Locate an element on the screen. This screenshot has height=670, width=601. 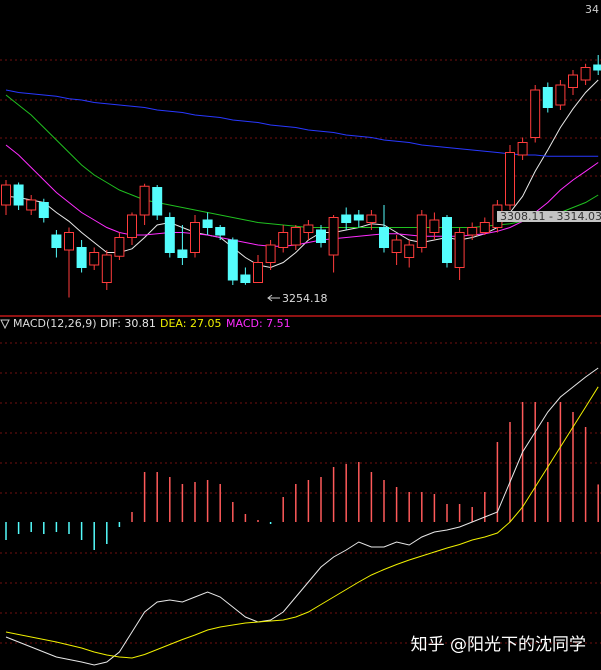
macd-title: MACD(12,26,9) is located at coordinates (55, 323).